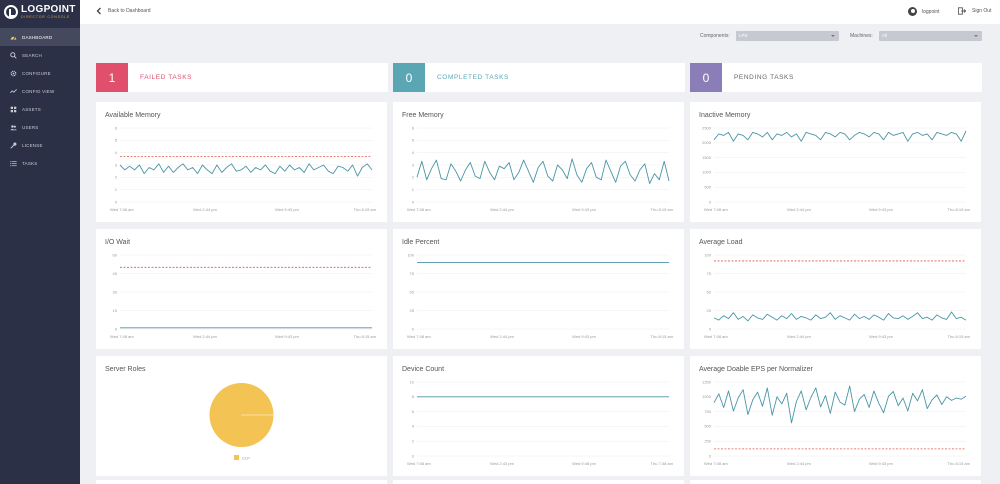  I want to click on search-icon, so click(13, 55).